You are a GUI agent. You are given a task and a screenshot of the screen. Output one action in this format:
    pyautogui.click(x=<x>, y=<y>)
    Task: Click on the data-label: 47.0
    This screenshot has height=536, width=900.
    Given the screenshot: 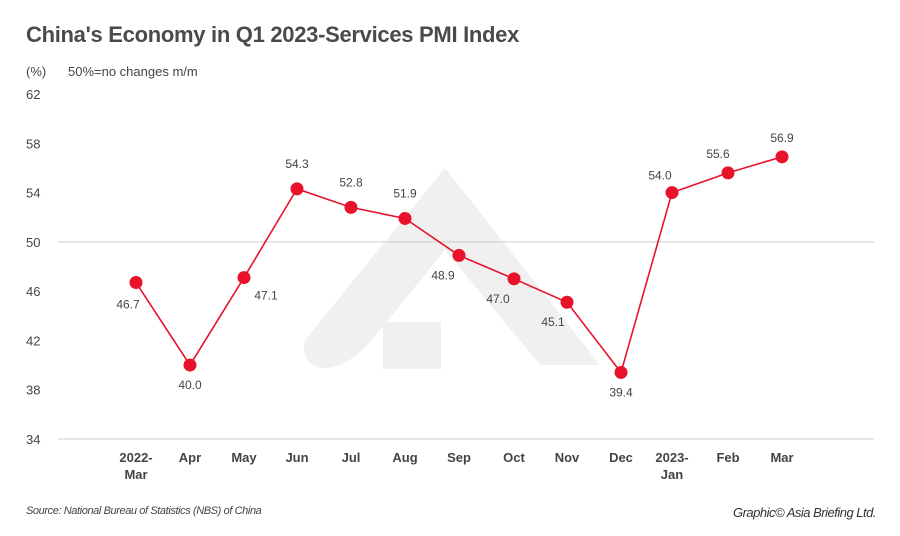 What is the action you would take?
    pyautogui.click(x=498, y=299)
    